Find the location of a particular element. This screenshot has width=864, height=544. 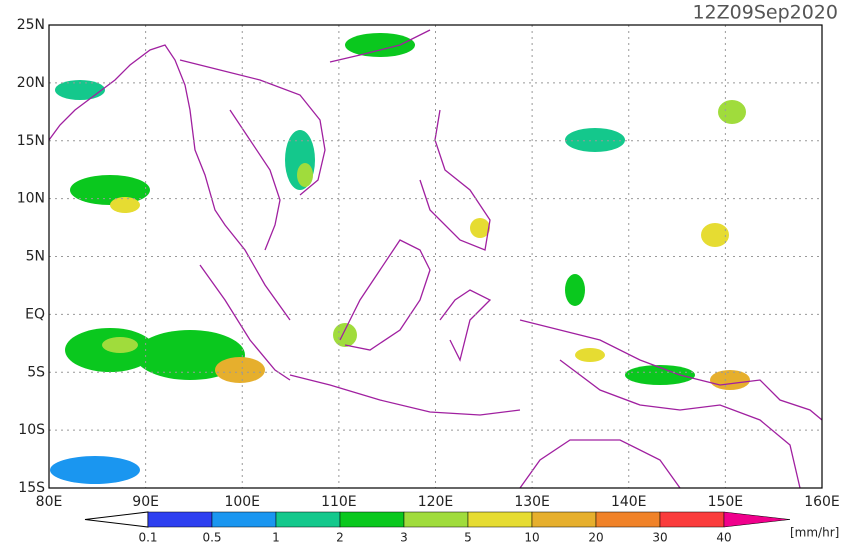

colorbar-label: 40 is located at coordinates (723, 537).